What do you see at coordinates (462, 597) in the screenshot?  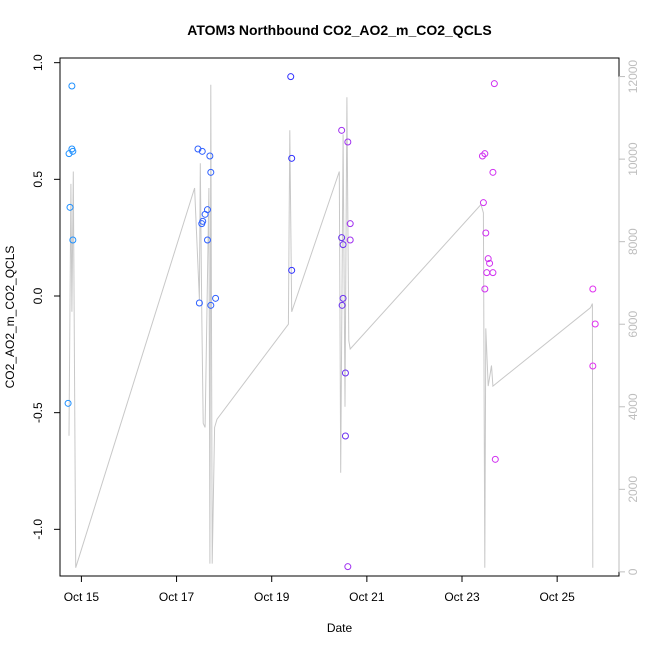 I see `x-tick-label: Oct 23` at bounding box center [462, 597].